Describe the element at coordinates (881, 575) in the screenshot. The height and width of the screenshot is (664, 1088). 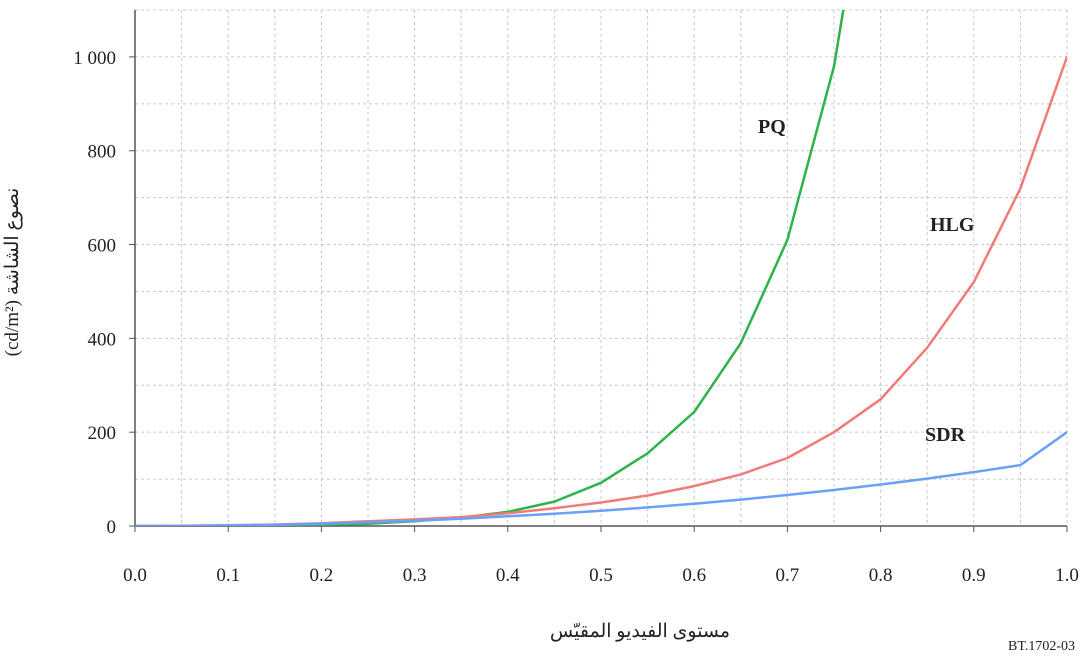
I see `x-tick-label: 0.8` at that location.